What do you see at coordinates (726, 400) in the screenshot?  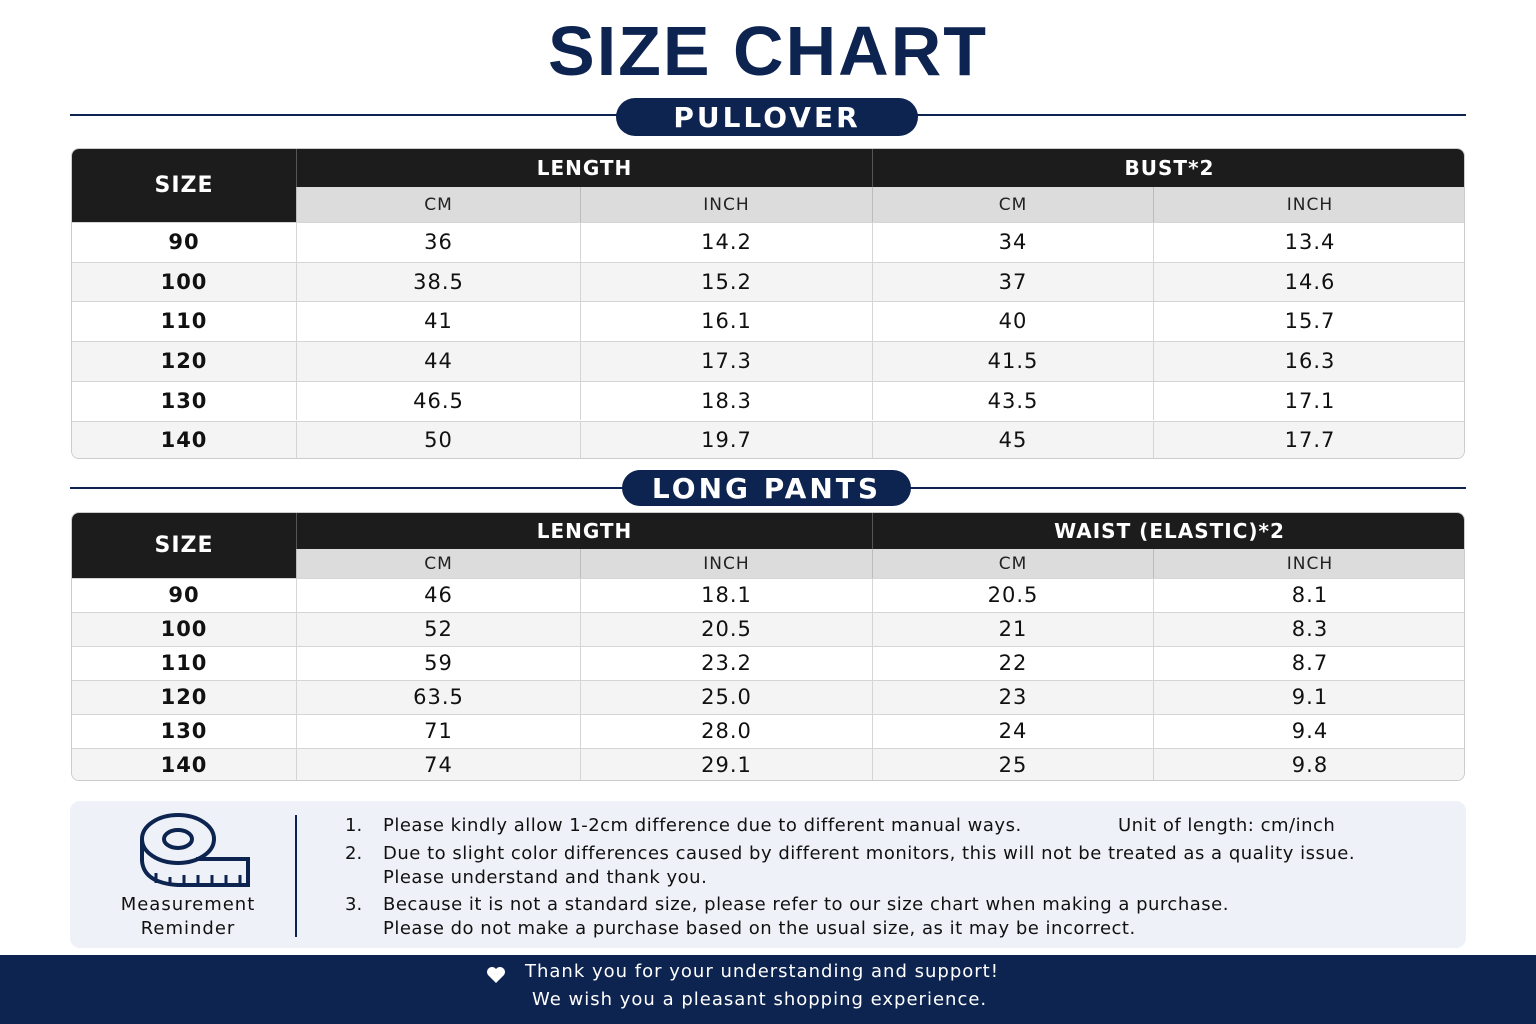 I see `cell: 18.3` at bounding box center [726, 400].